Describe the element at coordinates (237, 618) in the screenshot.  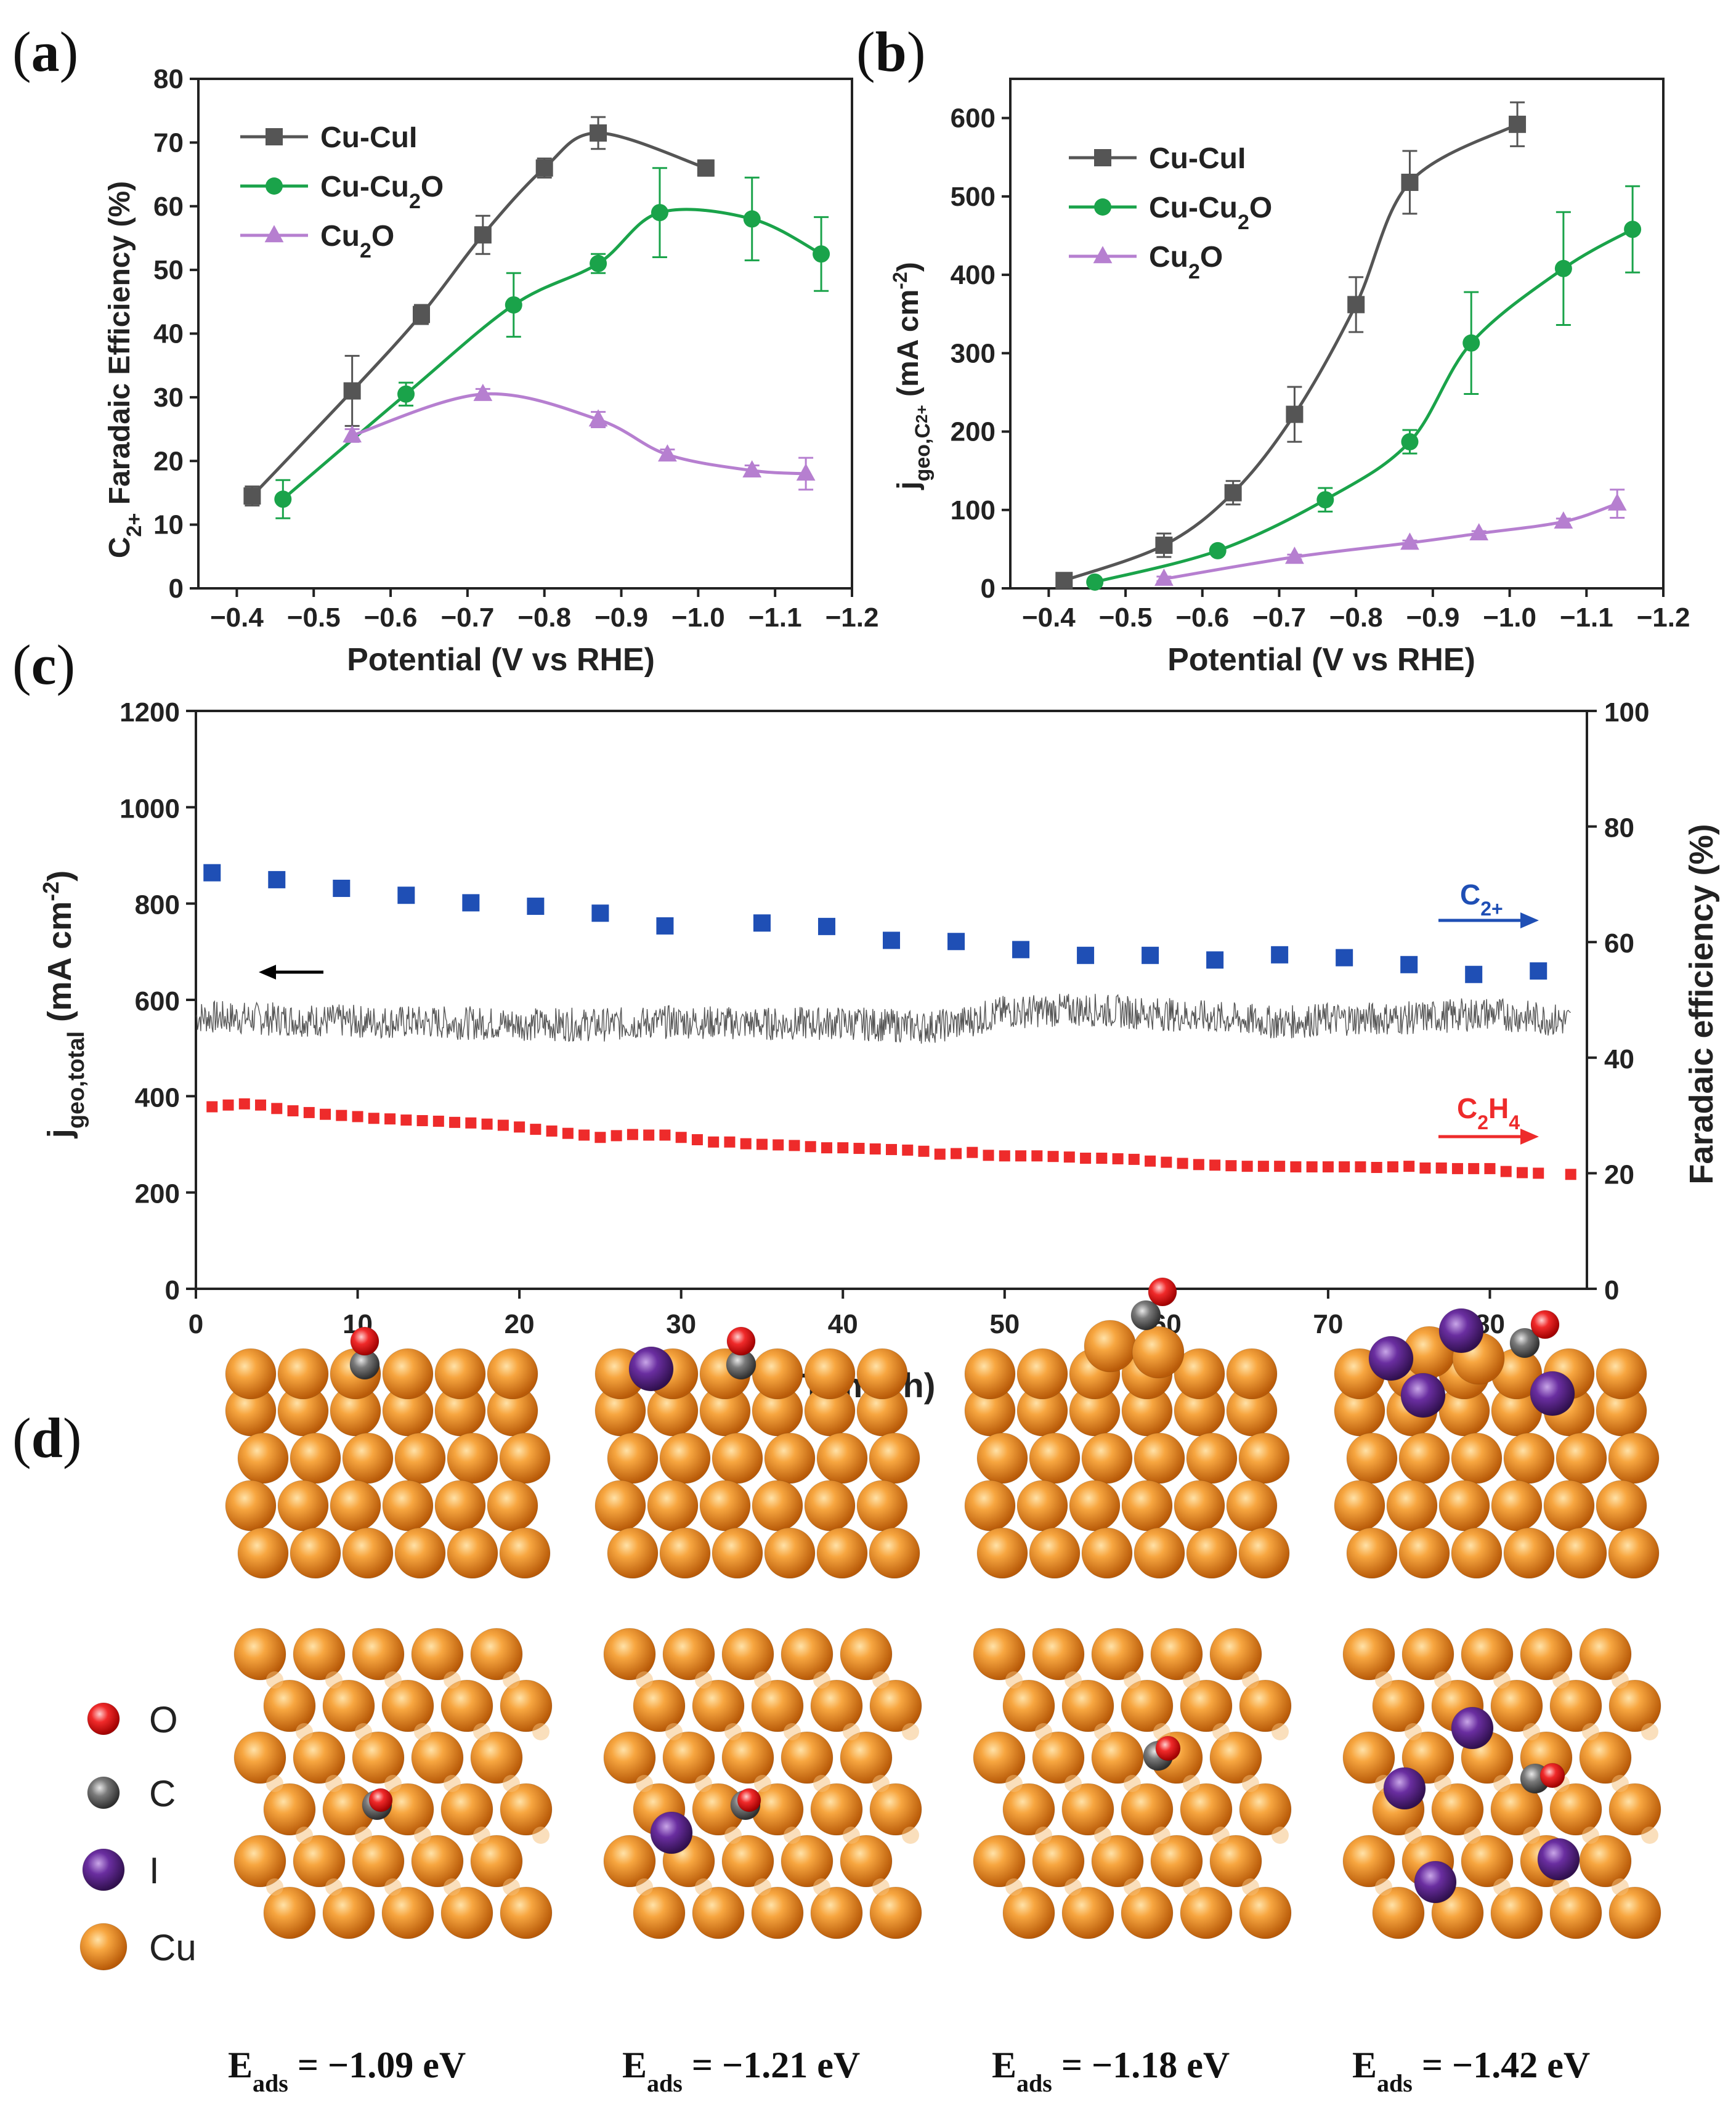
I see `x-tick-label: −0.4` at that location.